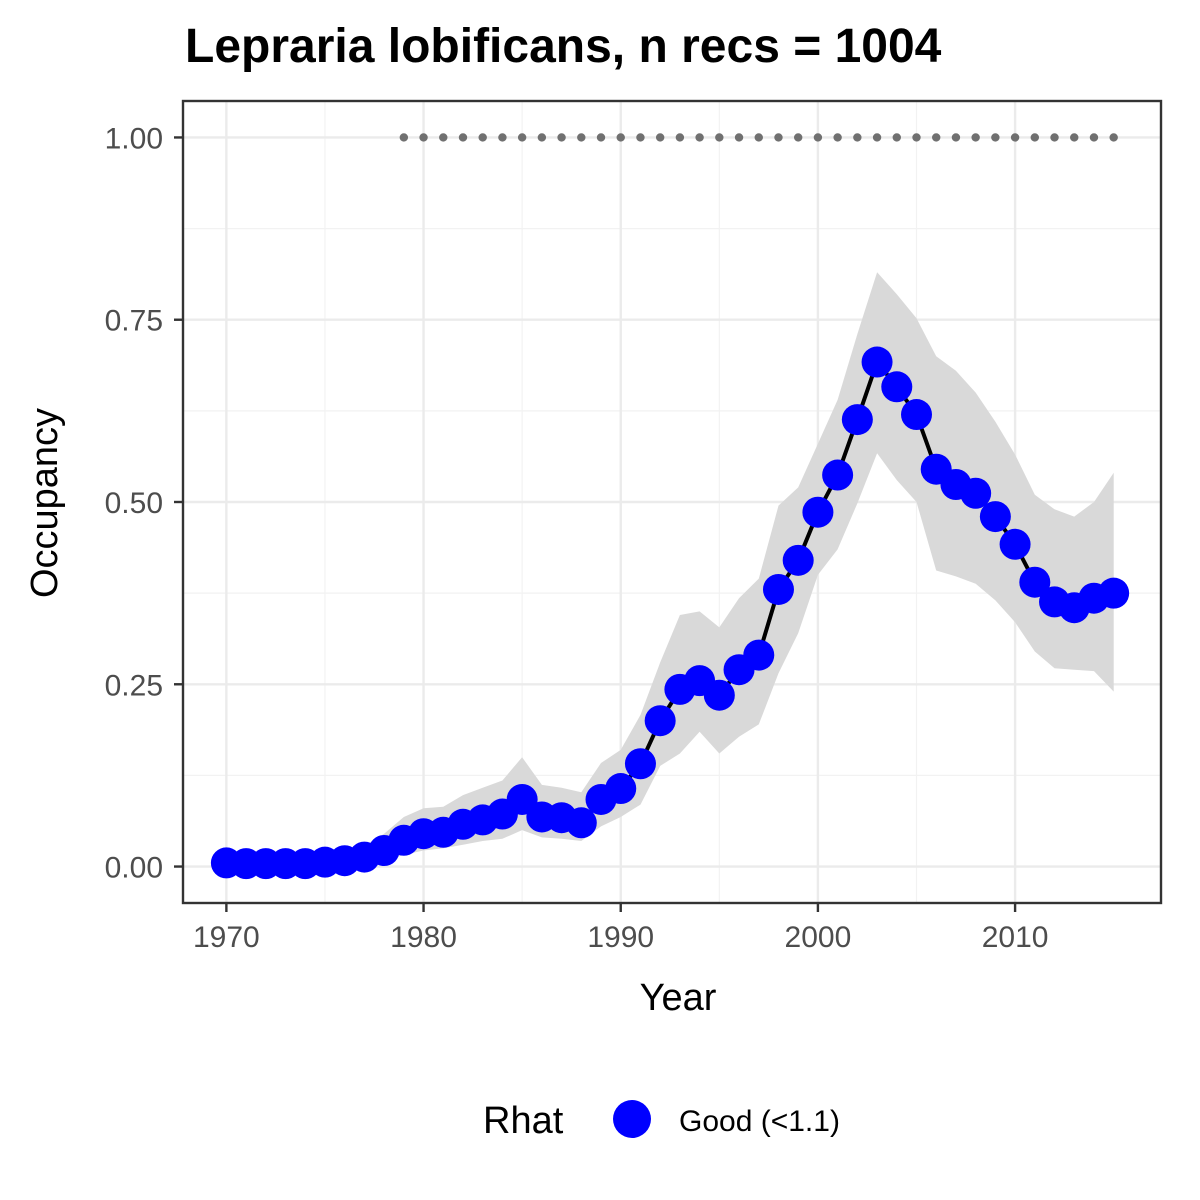  What do you see at coordinates (523, 1121) in the screenshot?
I see `legend-title: Rhat` at bounding box center [523, 1121].